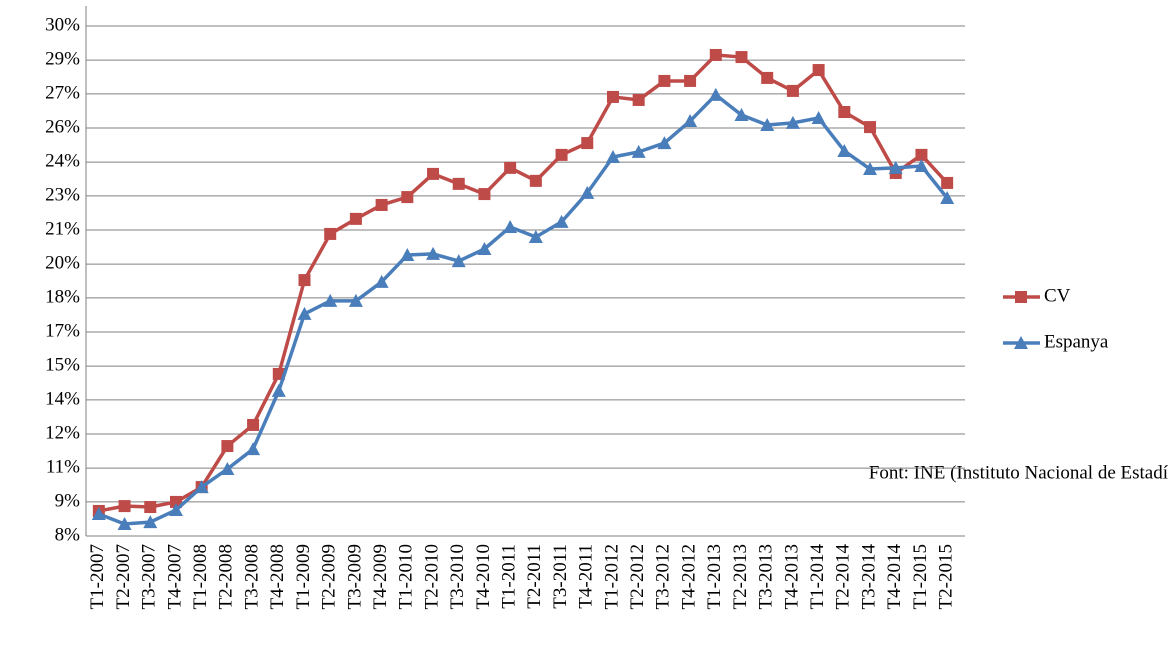 The width and height of the screenshot is (1168, 651). Describe the element at coordinates (68, 500) in the screenshot. I see `y-tick-label: 9%` at that location.